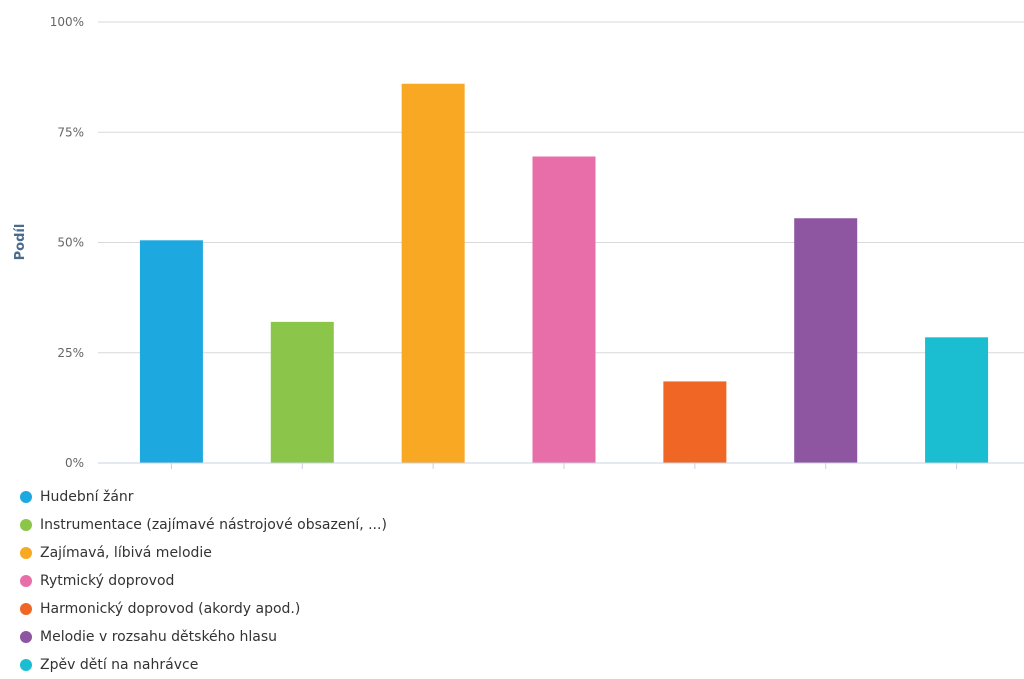 Image resolution: width=1024 pixels, height=679 pixels. I want to click on legend-item: Harmonický doprovod (akordy apod.), so click(203, 609).